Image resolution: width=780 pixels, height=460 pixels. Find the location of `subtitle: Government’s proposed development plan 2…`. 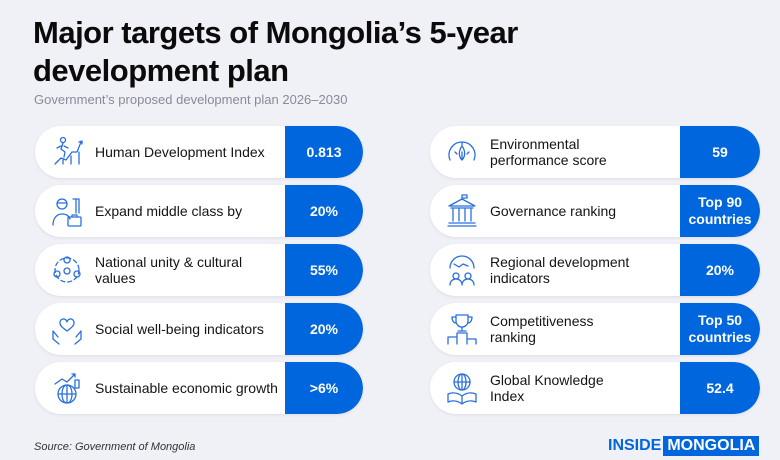

subtitle: Government’s proposed development plan 2… is located at coordinates (191, 99).